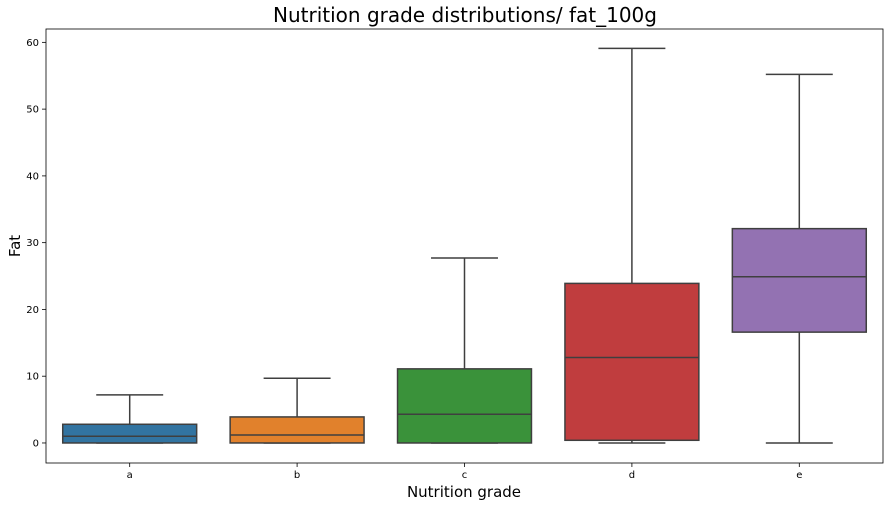  Describe the element at coordinates (465, 15) in the screenshot. I see `chart-title: Nutrition grade distributions/ fat_100g` at that location.